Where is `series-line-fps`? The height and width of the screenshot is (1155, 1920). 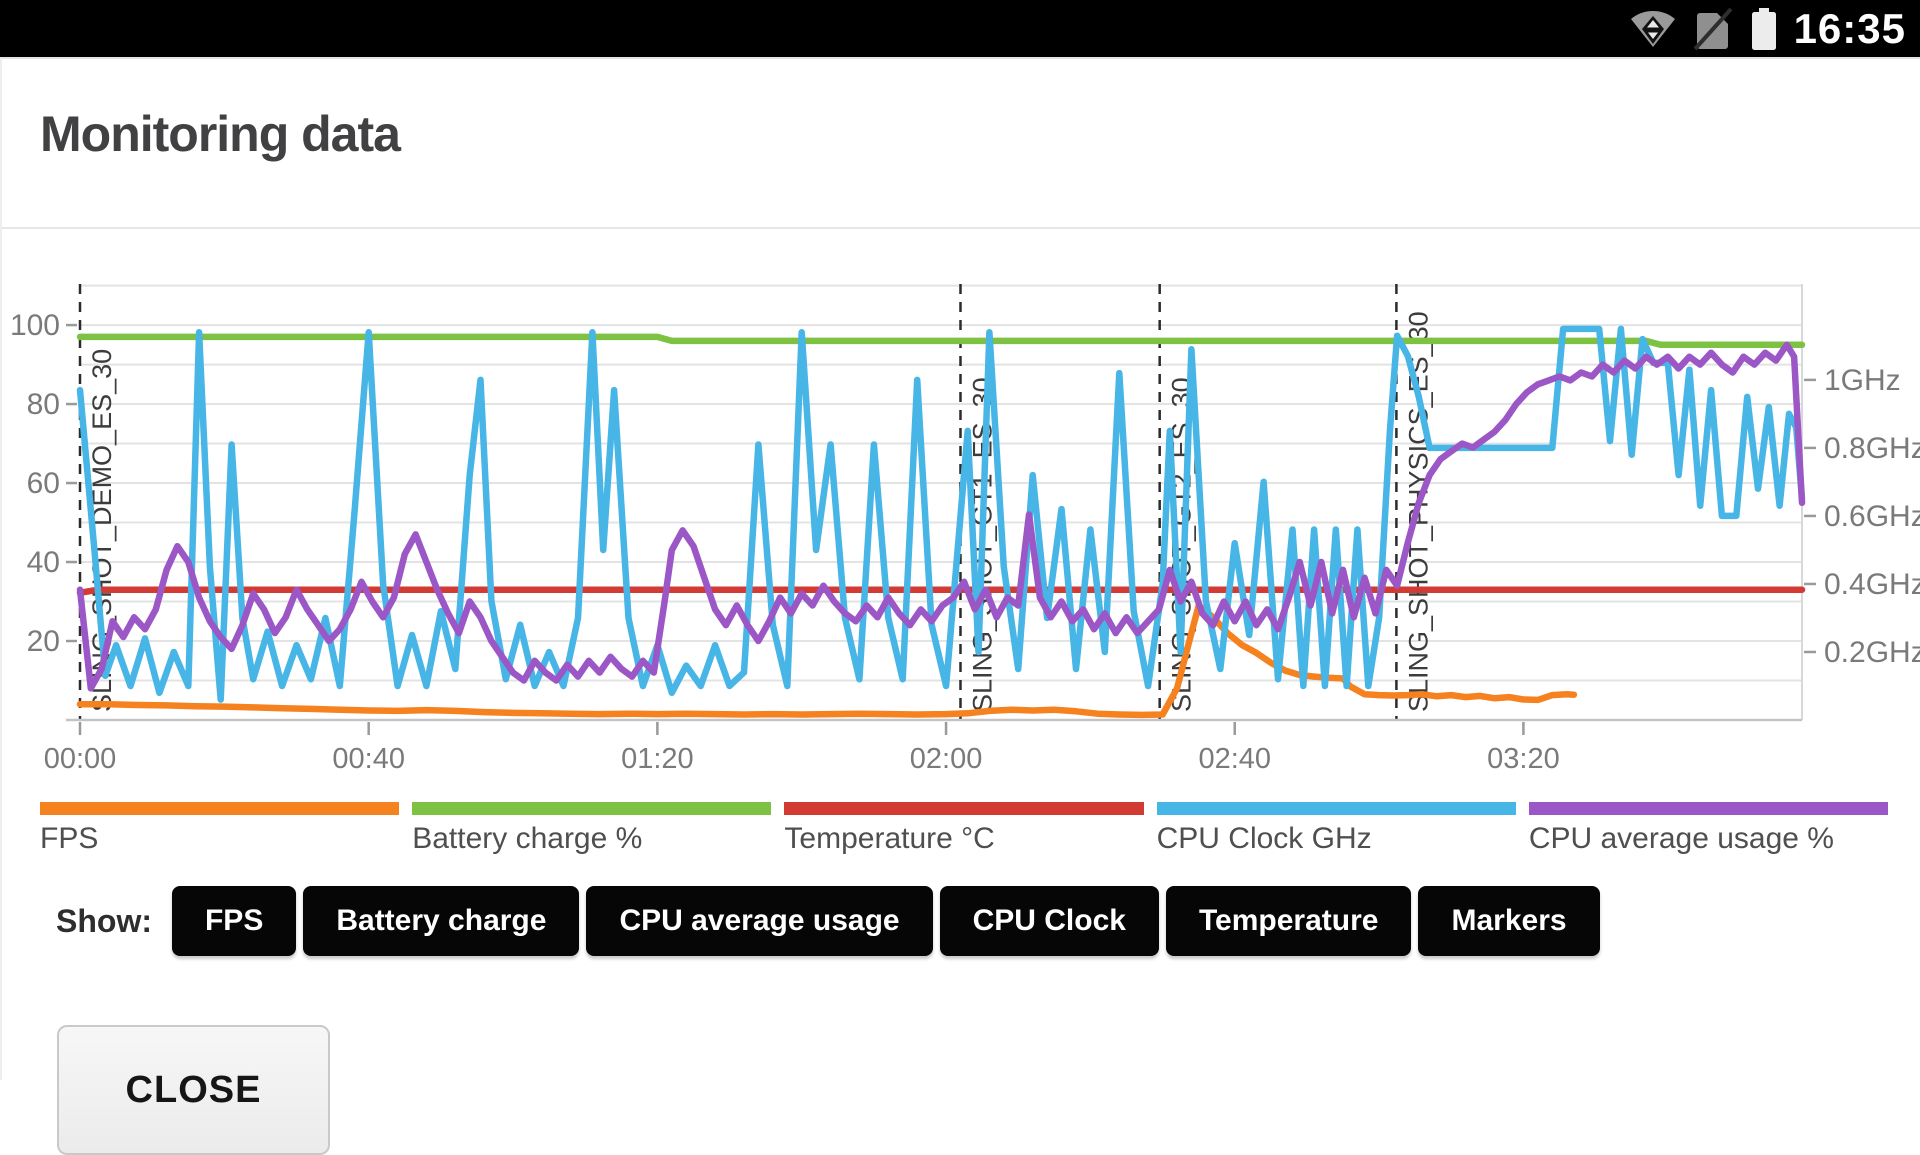
series-line-fps is located at coordinates (827, 660).